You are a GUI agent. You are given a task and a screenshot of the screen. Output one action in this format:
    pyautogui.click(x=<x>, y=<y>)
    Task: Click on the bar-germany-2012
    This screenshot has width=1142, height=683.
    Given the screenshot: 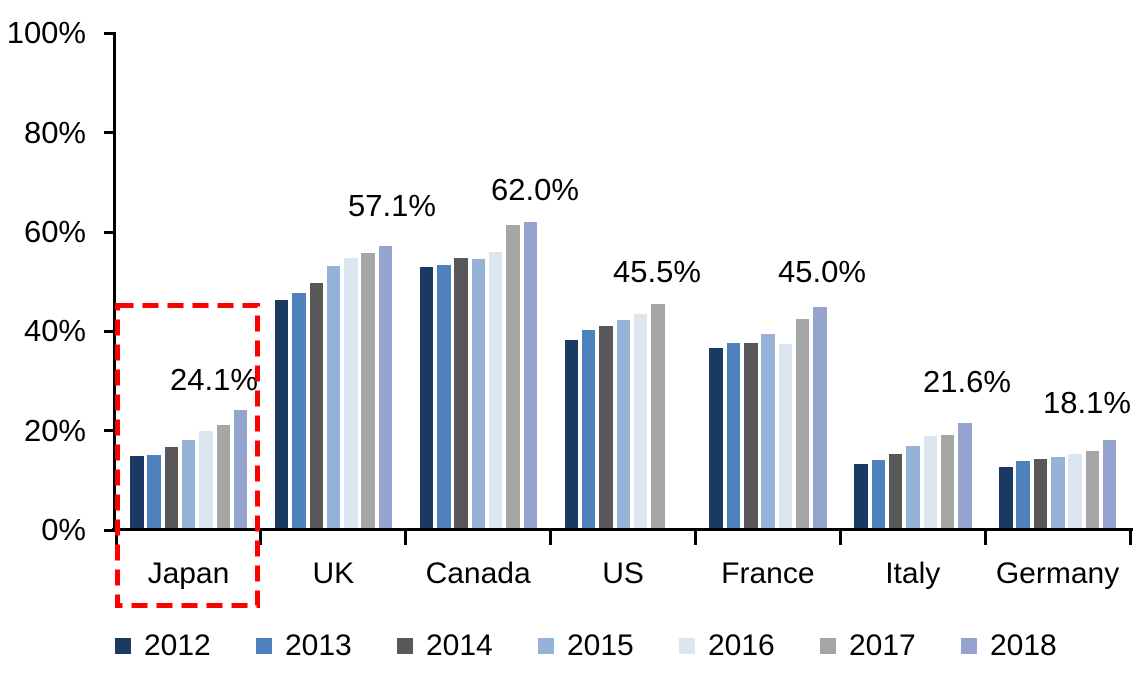 What is the action you would take?
    pyautogui.click(x=1006, y=498)
    